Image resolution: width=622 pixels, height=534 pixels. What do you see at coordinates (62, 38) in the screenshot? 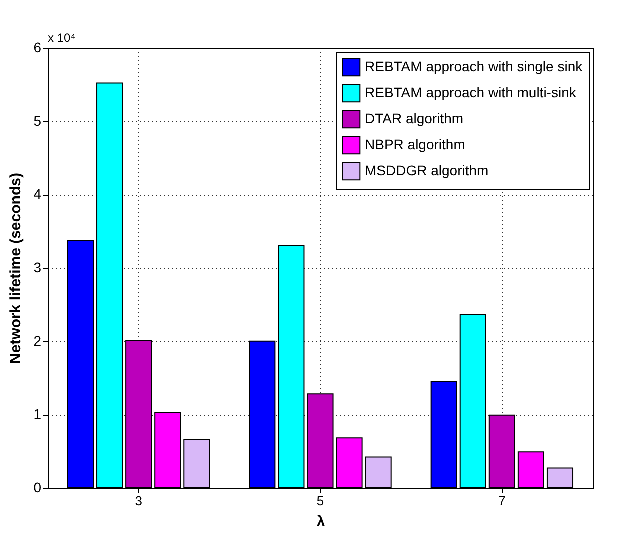
I see `text: x 10⁴` at bounding box center [62, 38].